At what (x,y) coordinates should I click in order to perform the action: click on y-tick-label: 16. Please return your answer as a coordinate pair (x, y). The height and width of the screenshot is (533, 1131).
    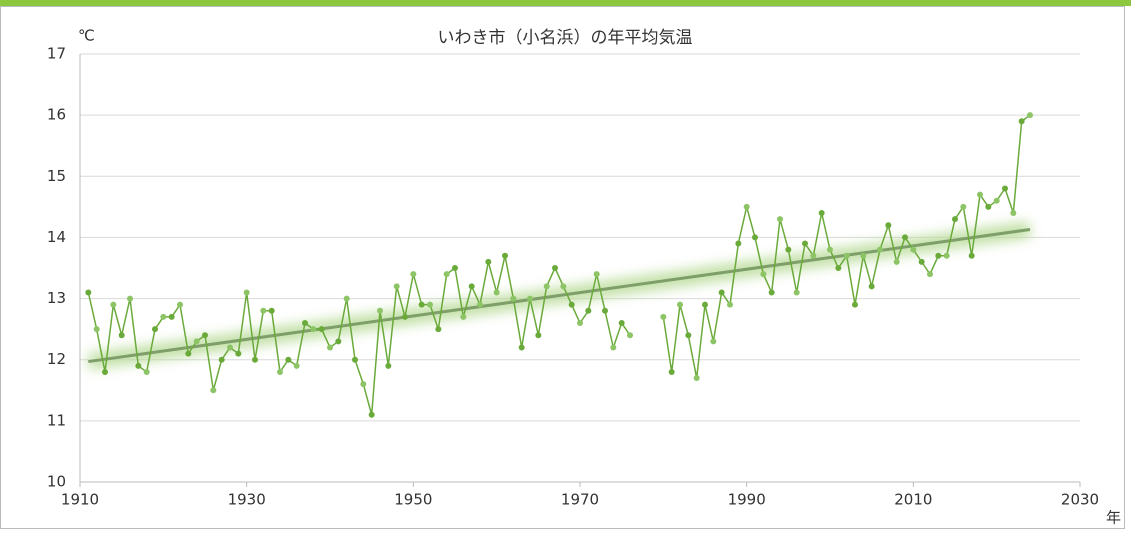
    Looking at the image, I should click on (56, 115).